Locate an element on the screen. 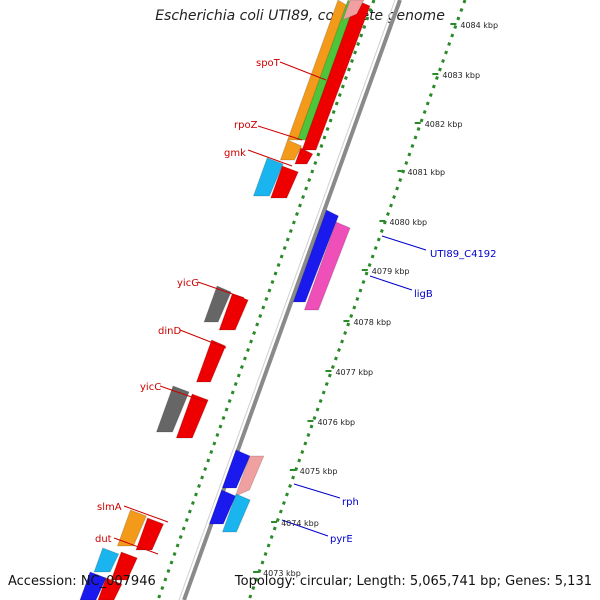  gene-rpoZ is located at coordinates (291, 150).